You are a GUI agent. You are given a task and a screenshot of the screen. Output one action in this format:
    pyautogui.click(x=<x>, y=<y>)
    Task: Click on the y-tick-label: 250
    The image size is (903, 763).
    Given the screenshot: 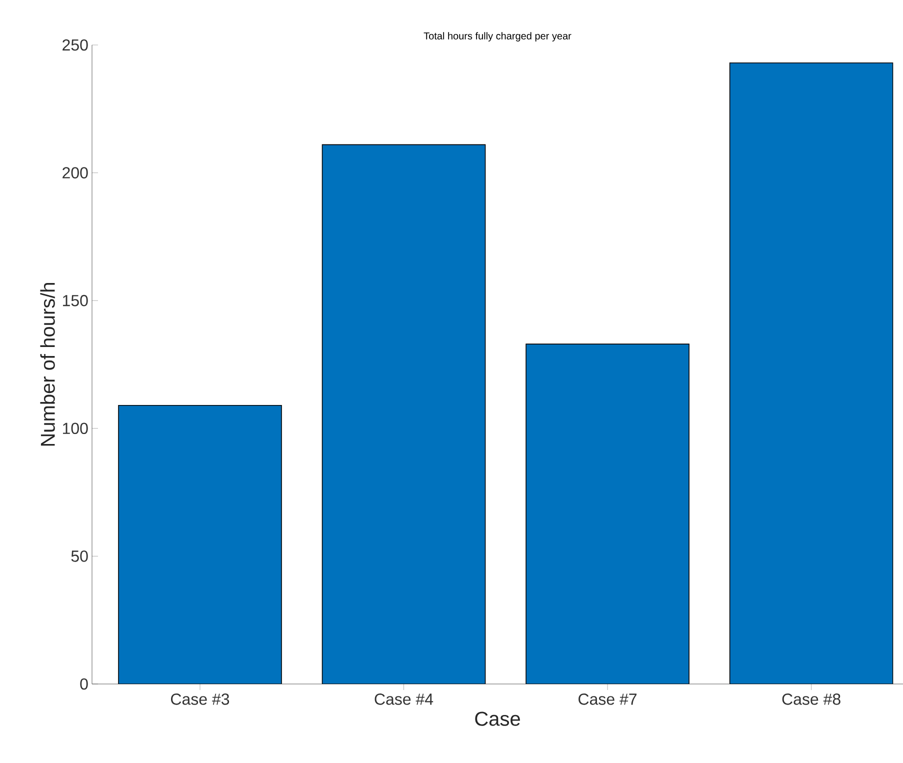 What is the action you would take?
    pyautogui.click(x=75, y=45)
    